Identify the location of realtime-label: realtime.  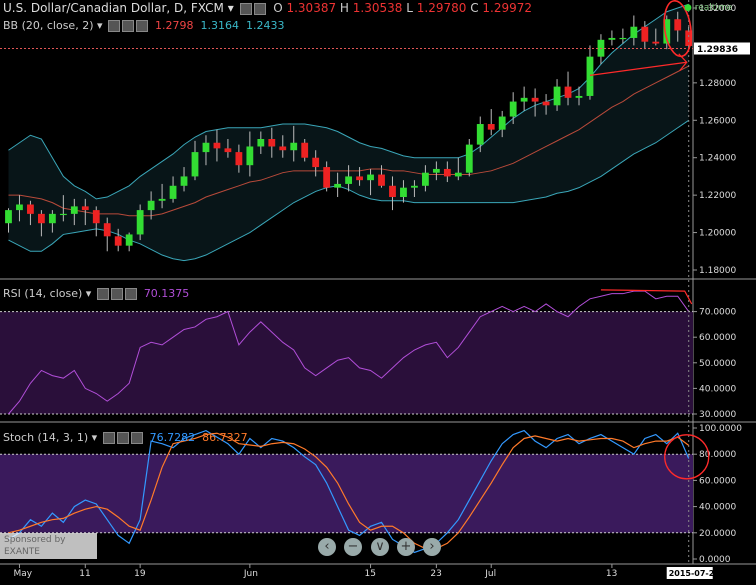
(713, 8).